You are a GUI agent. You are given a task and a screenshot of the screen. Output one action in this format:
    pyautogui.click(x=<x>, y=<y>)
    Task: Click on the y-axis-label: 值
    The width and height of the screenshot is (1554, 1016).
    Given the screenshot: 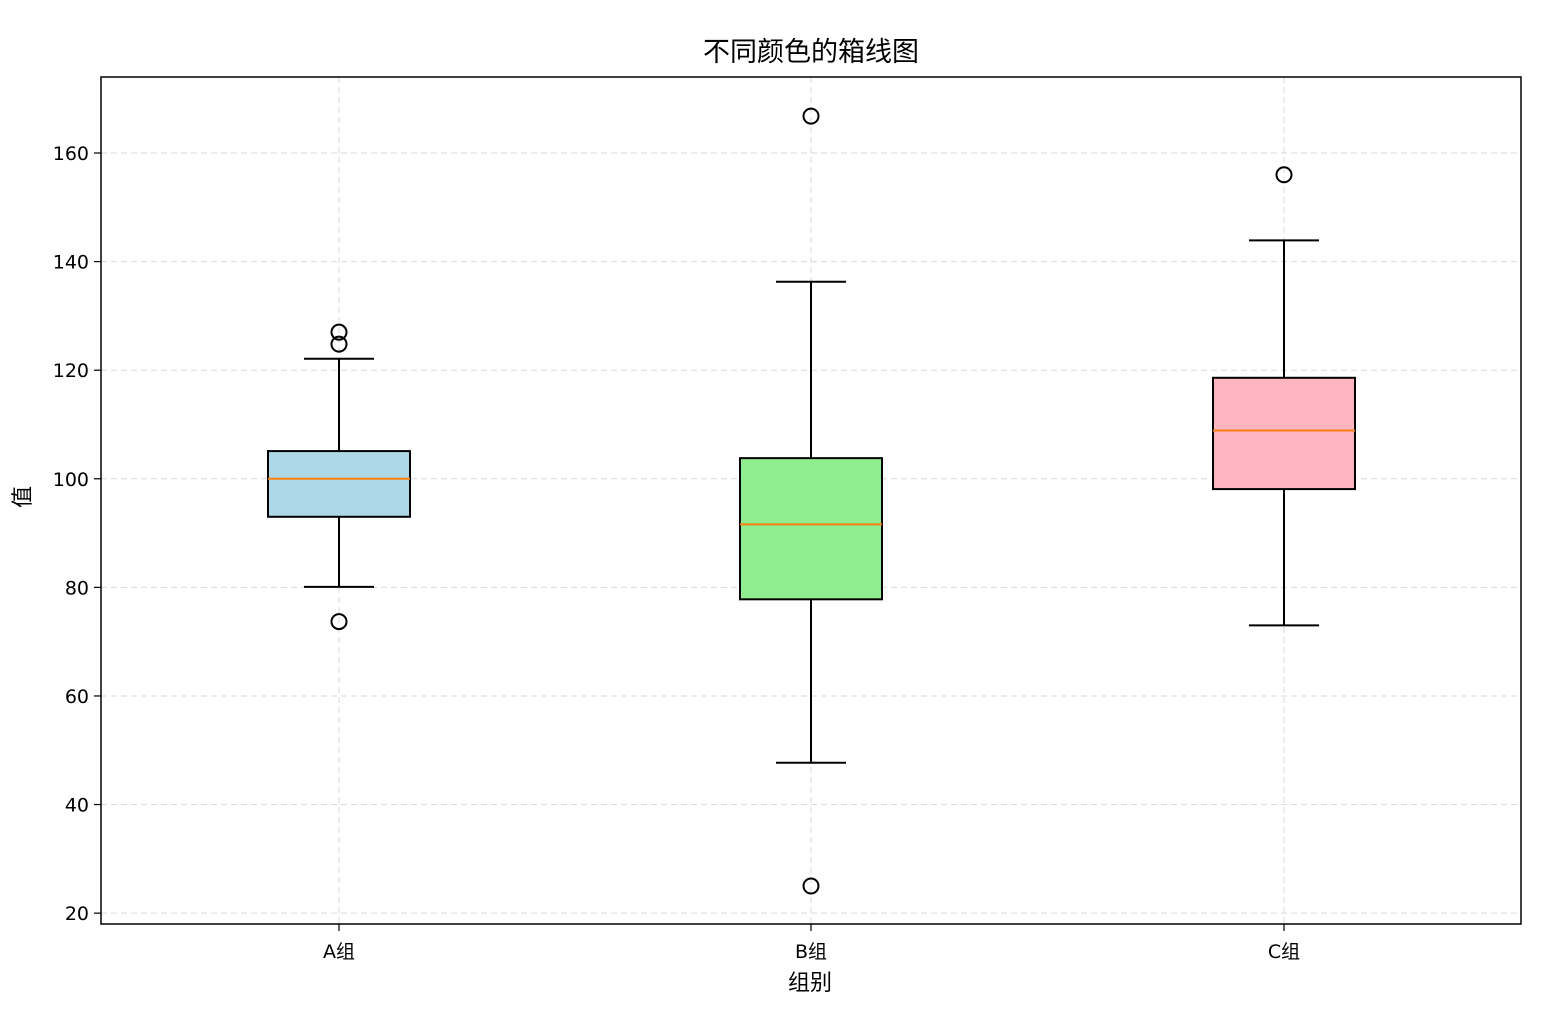 What is the action you would take?
    pyautogui.click(x=23, y=497)
    